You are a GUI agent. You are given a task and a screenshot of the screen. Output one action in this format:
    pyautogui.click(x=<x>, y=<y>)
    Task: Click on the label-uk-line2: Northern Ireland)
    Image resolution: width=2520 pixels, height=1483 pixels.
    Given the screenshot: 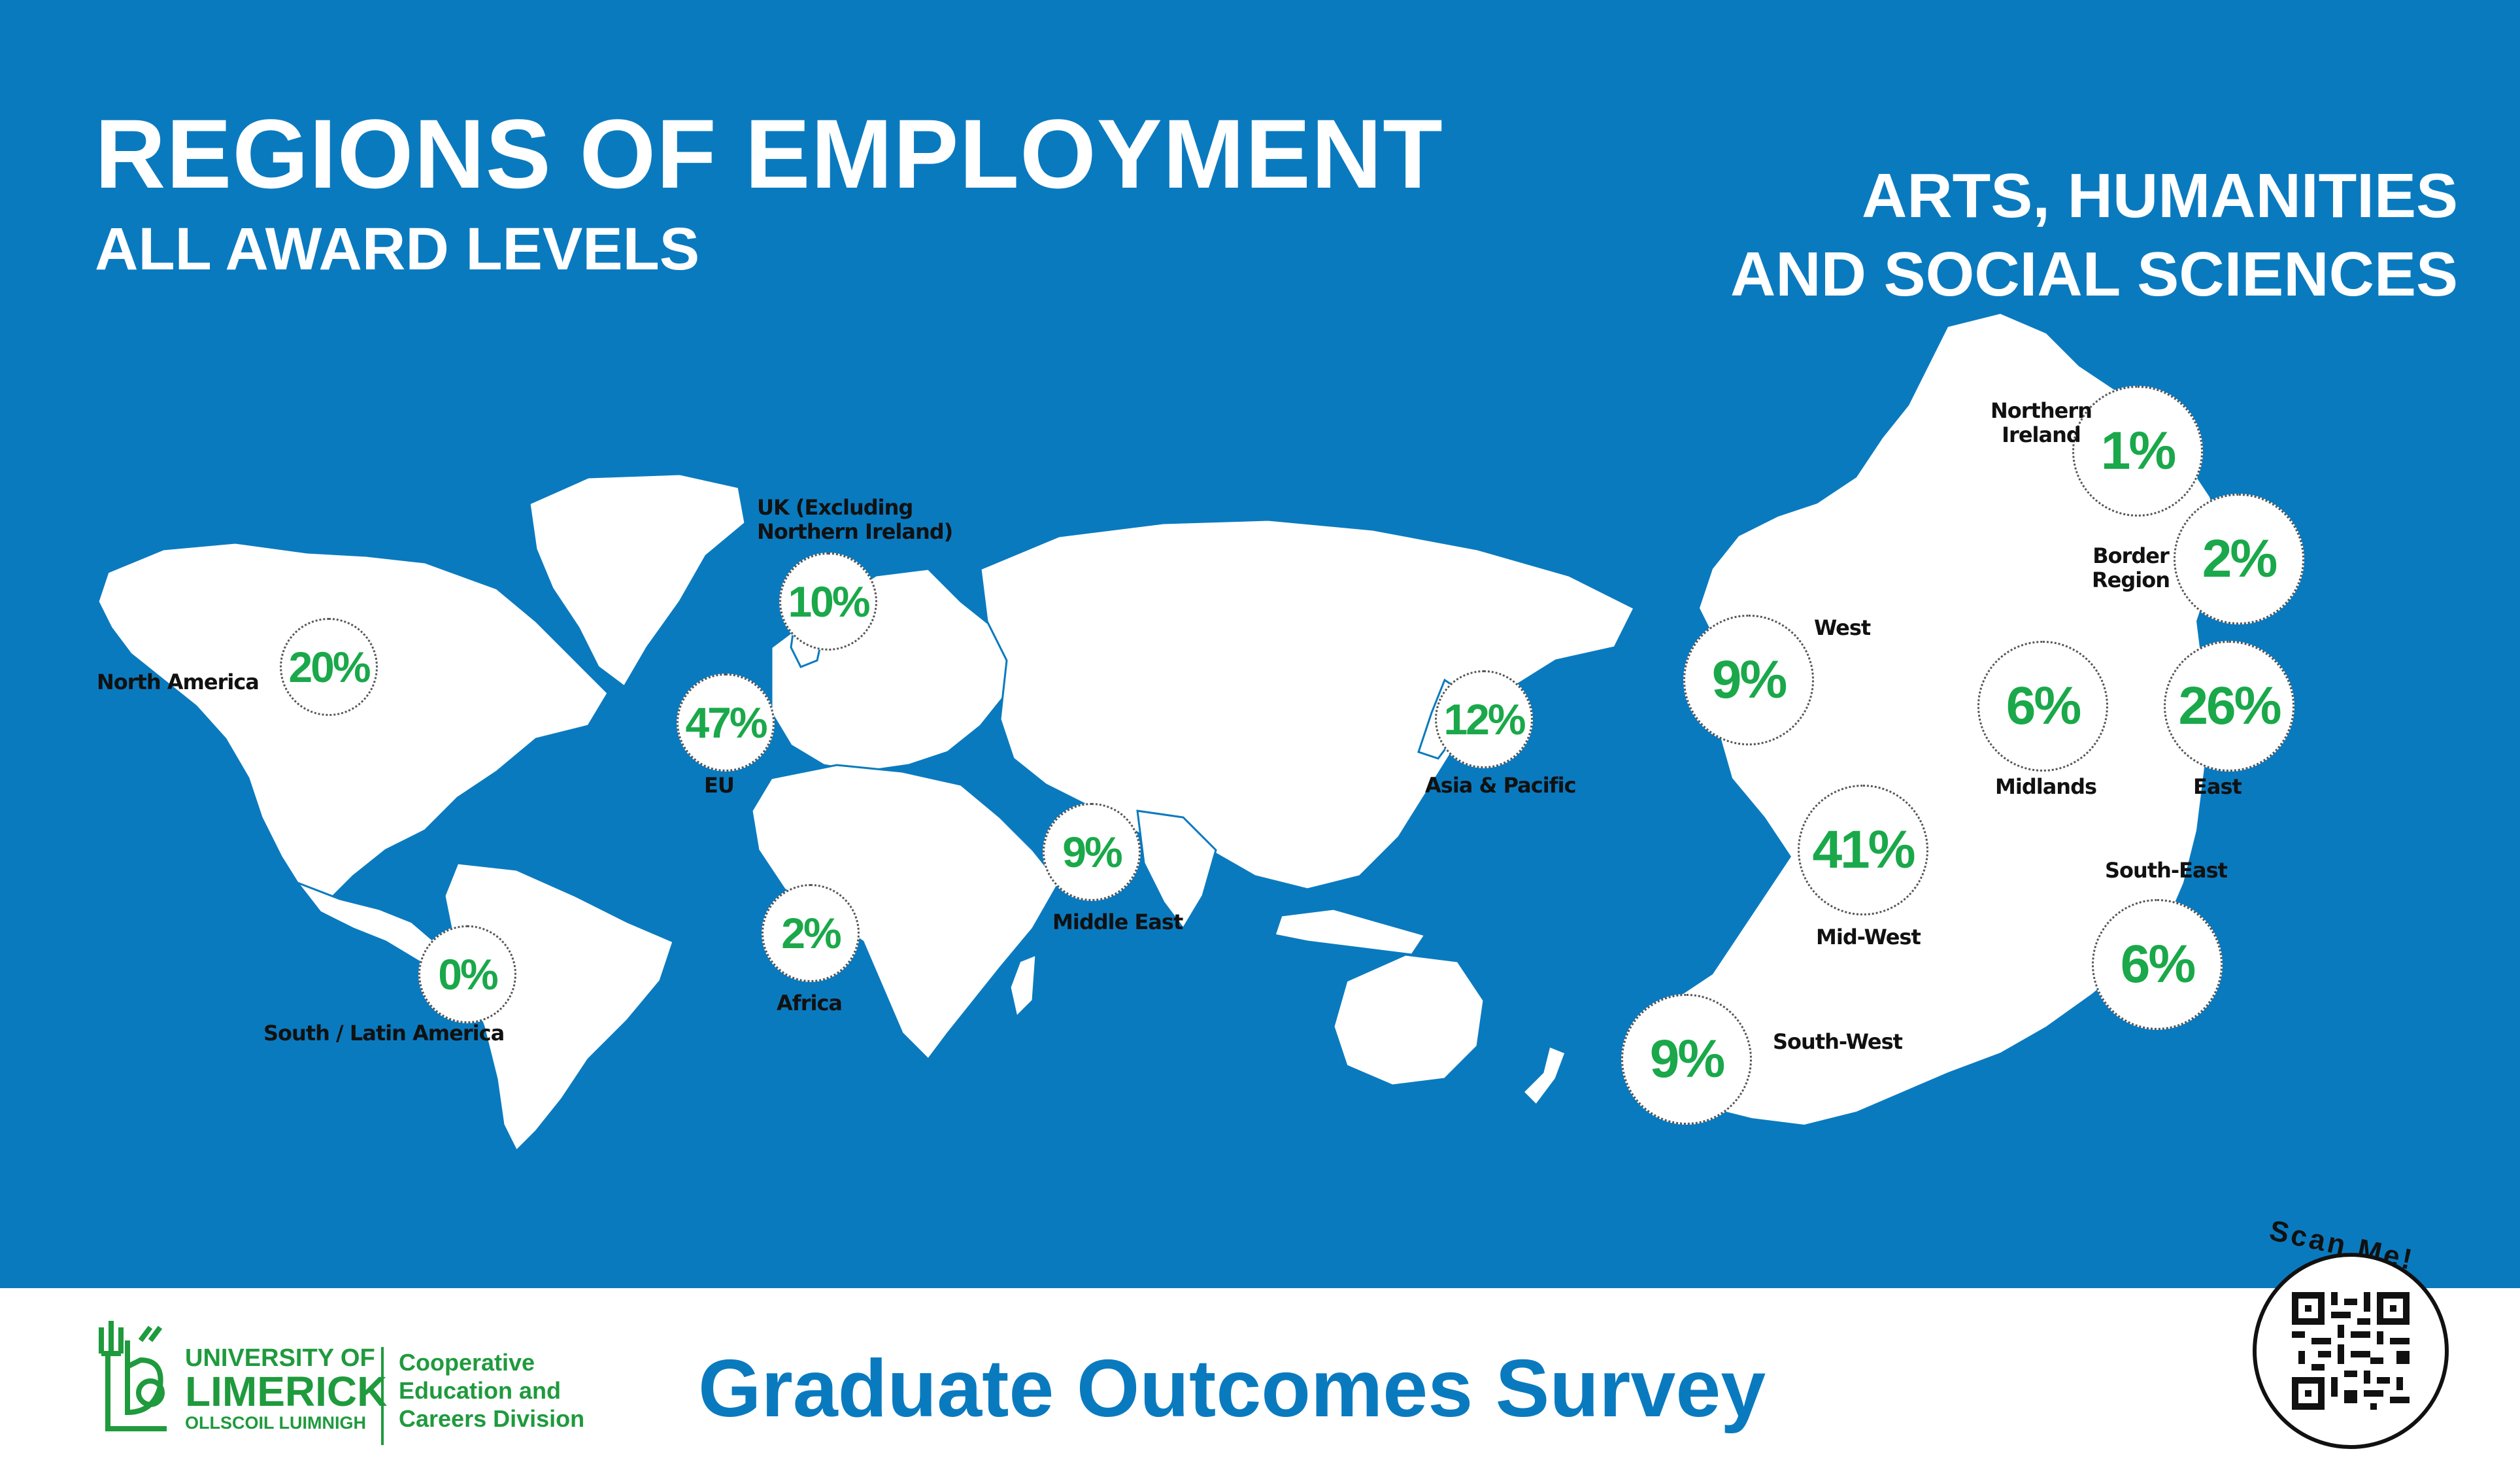 What is the action you would take?
    pyautogui.click(x=855, y=531)
    